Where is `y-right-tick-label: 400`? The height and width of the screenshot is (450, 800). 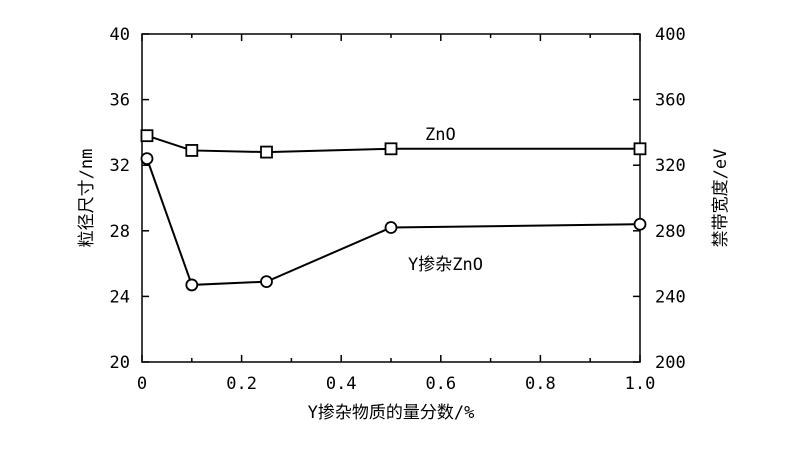
y-right-tick-label: 400 is located at coordinates (670, 35).